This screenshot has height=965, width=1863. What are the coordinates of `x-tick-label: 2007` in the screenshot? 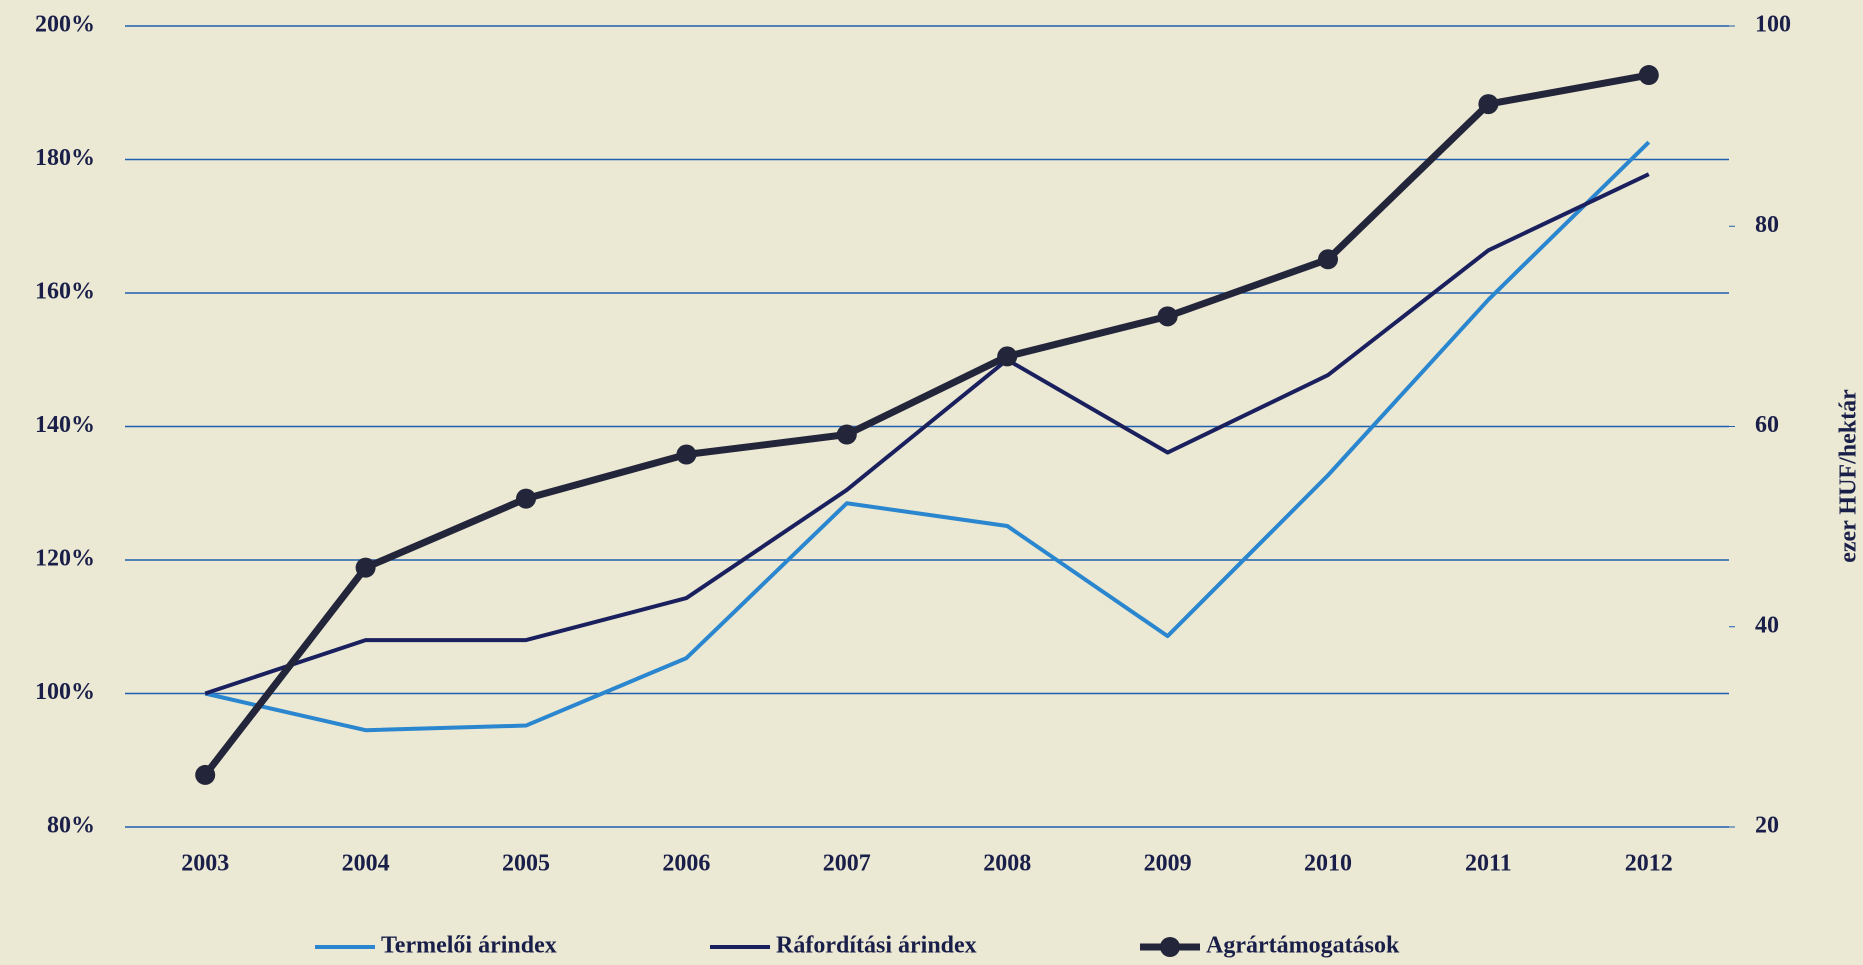 It's located at (847, 864).